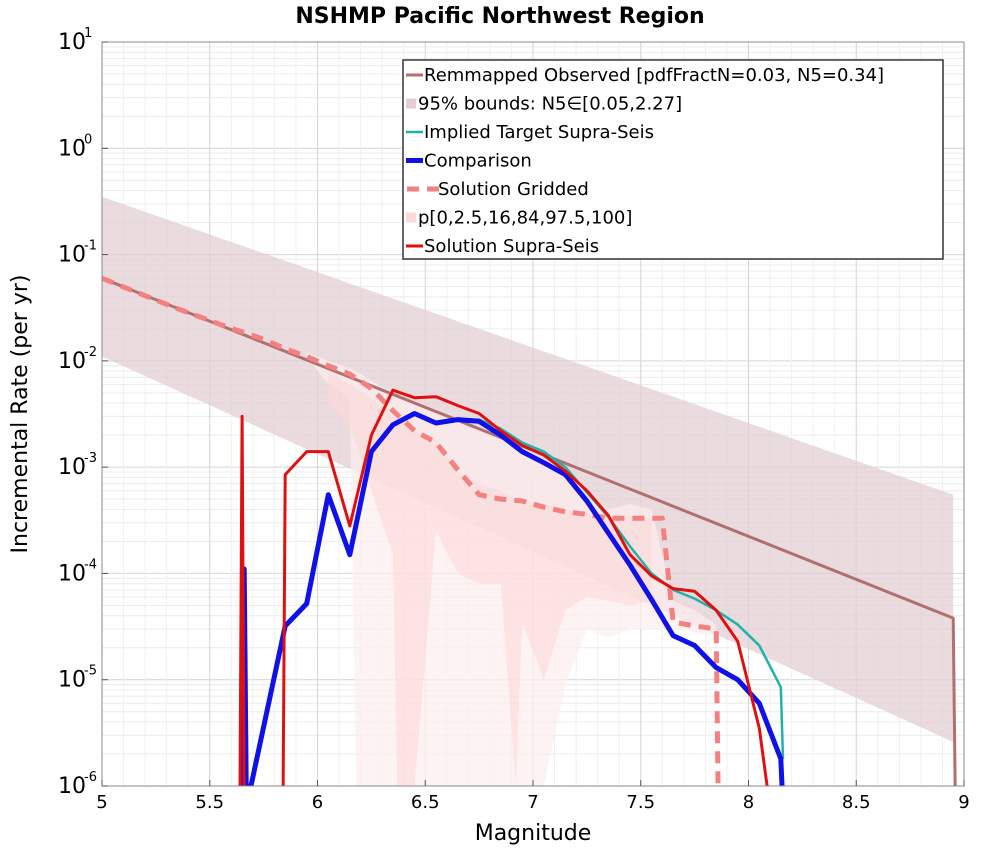  Describe the element at coordinates (511, 246) in the screenshot. I see `legend-supra: Solution Supra-Seis` at that location.